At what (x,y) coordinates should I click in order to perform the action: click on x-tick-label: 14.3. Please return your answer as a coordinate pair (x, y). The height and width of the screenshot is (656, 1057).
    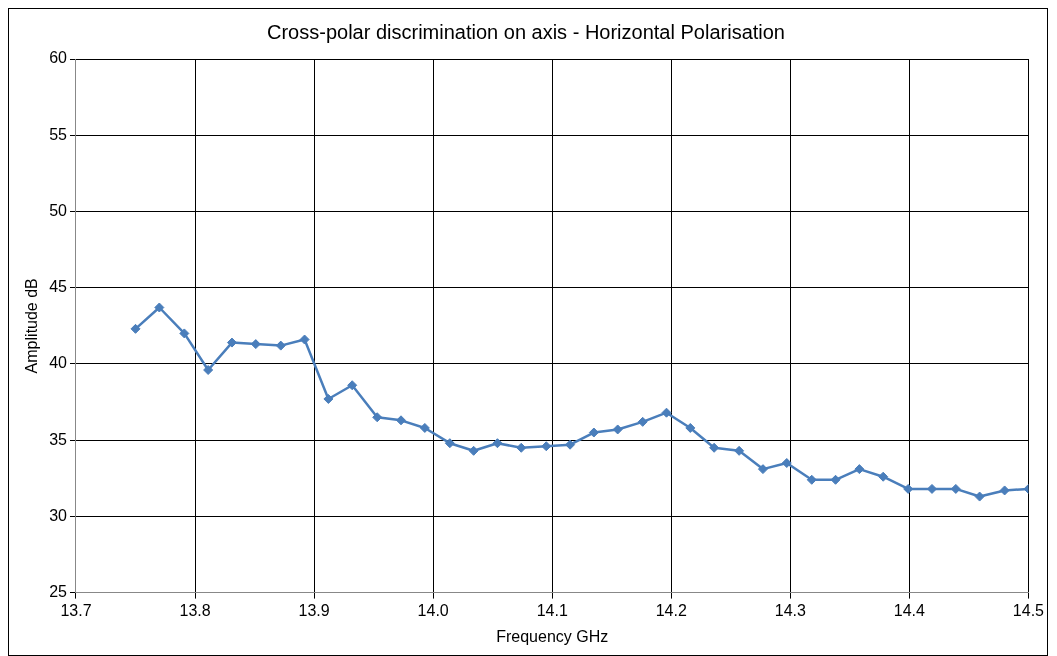
    Looking at the image, I should click on (790, 610).